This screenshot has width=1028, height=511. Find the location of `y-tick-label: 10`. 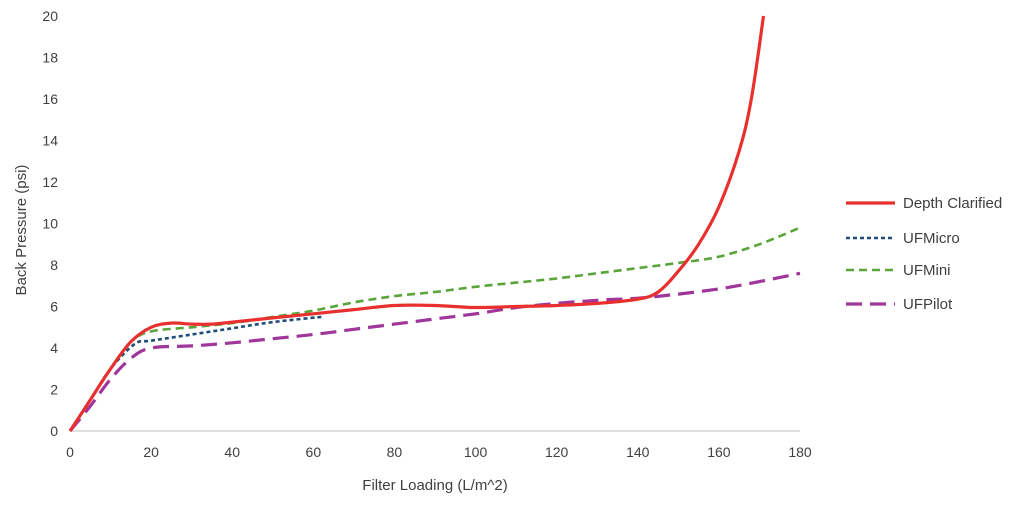

y-tick-label: 10 is located at coordinates (50, 224).